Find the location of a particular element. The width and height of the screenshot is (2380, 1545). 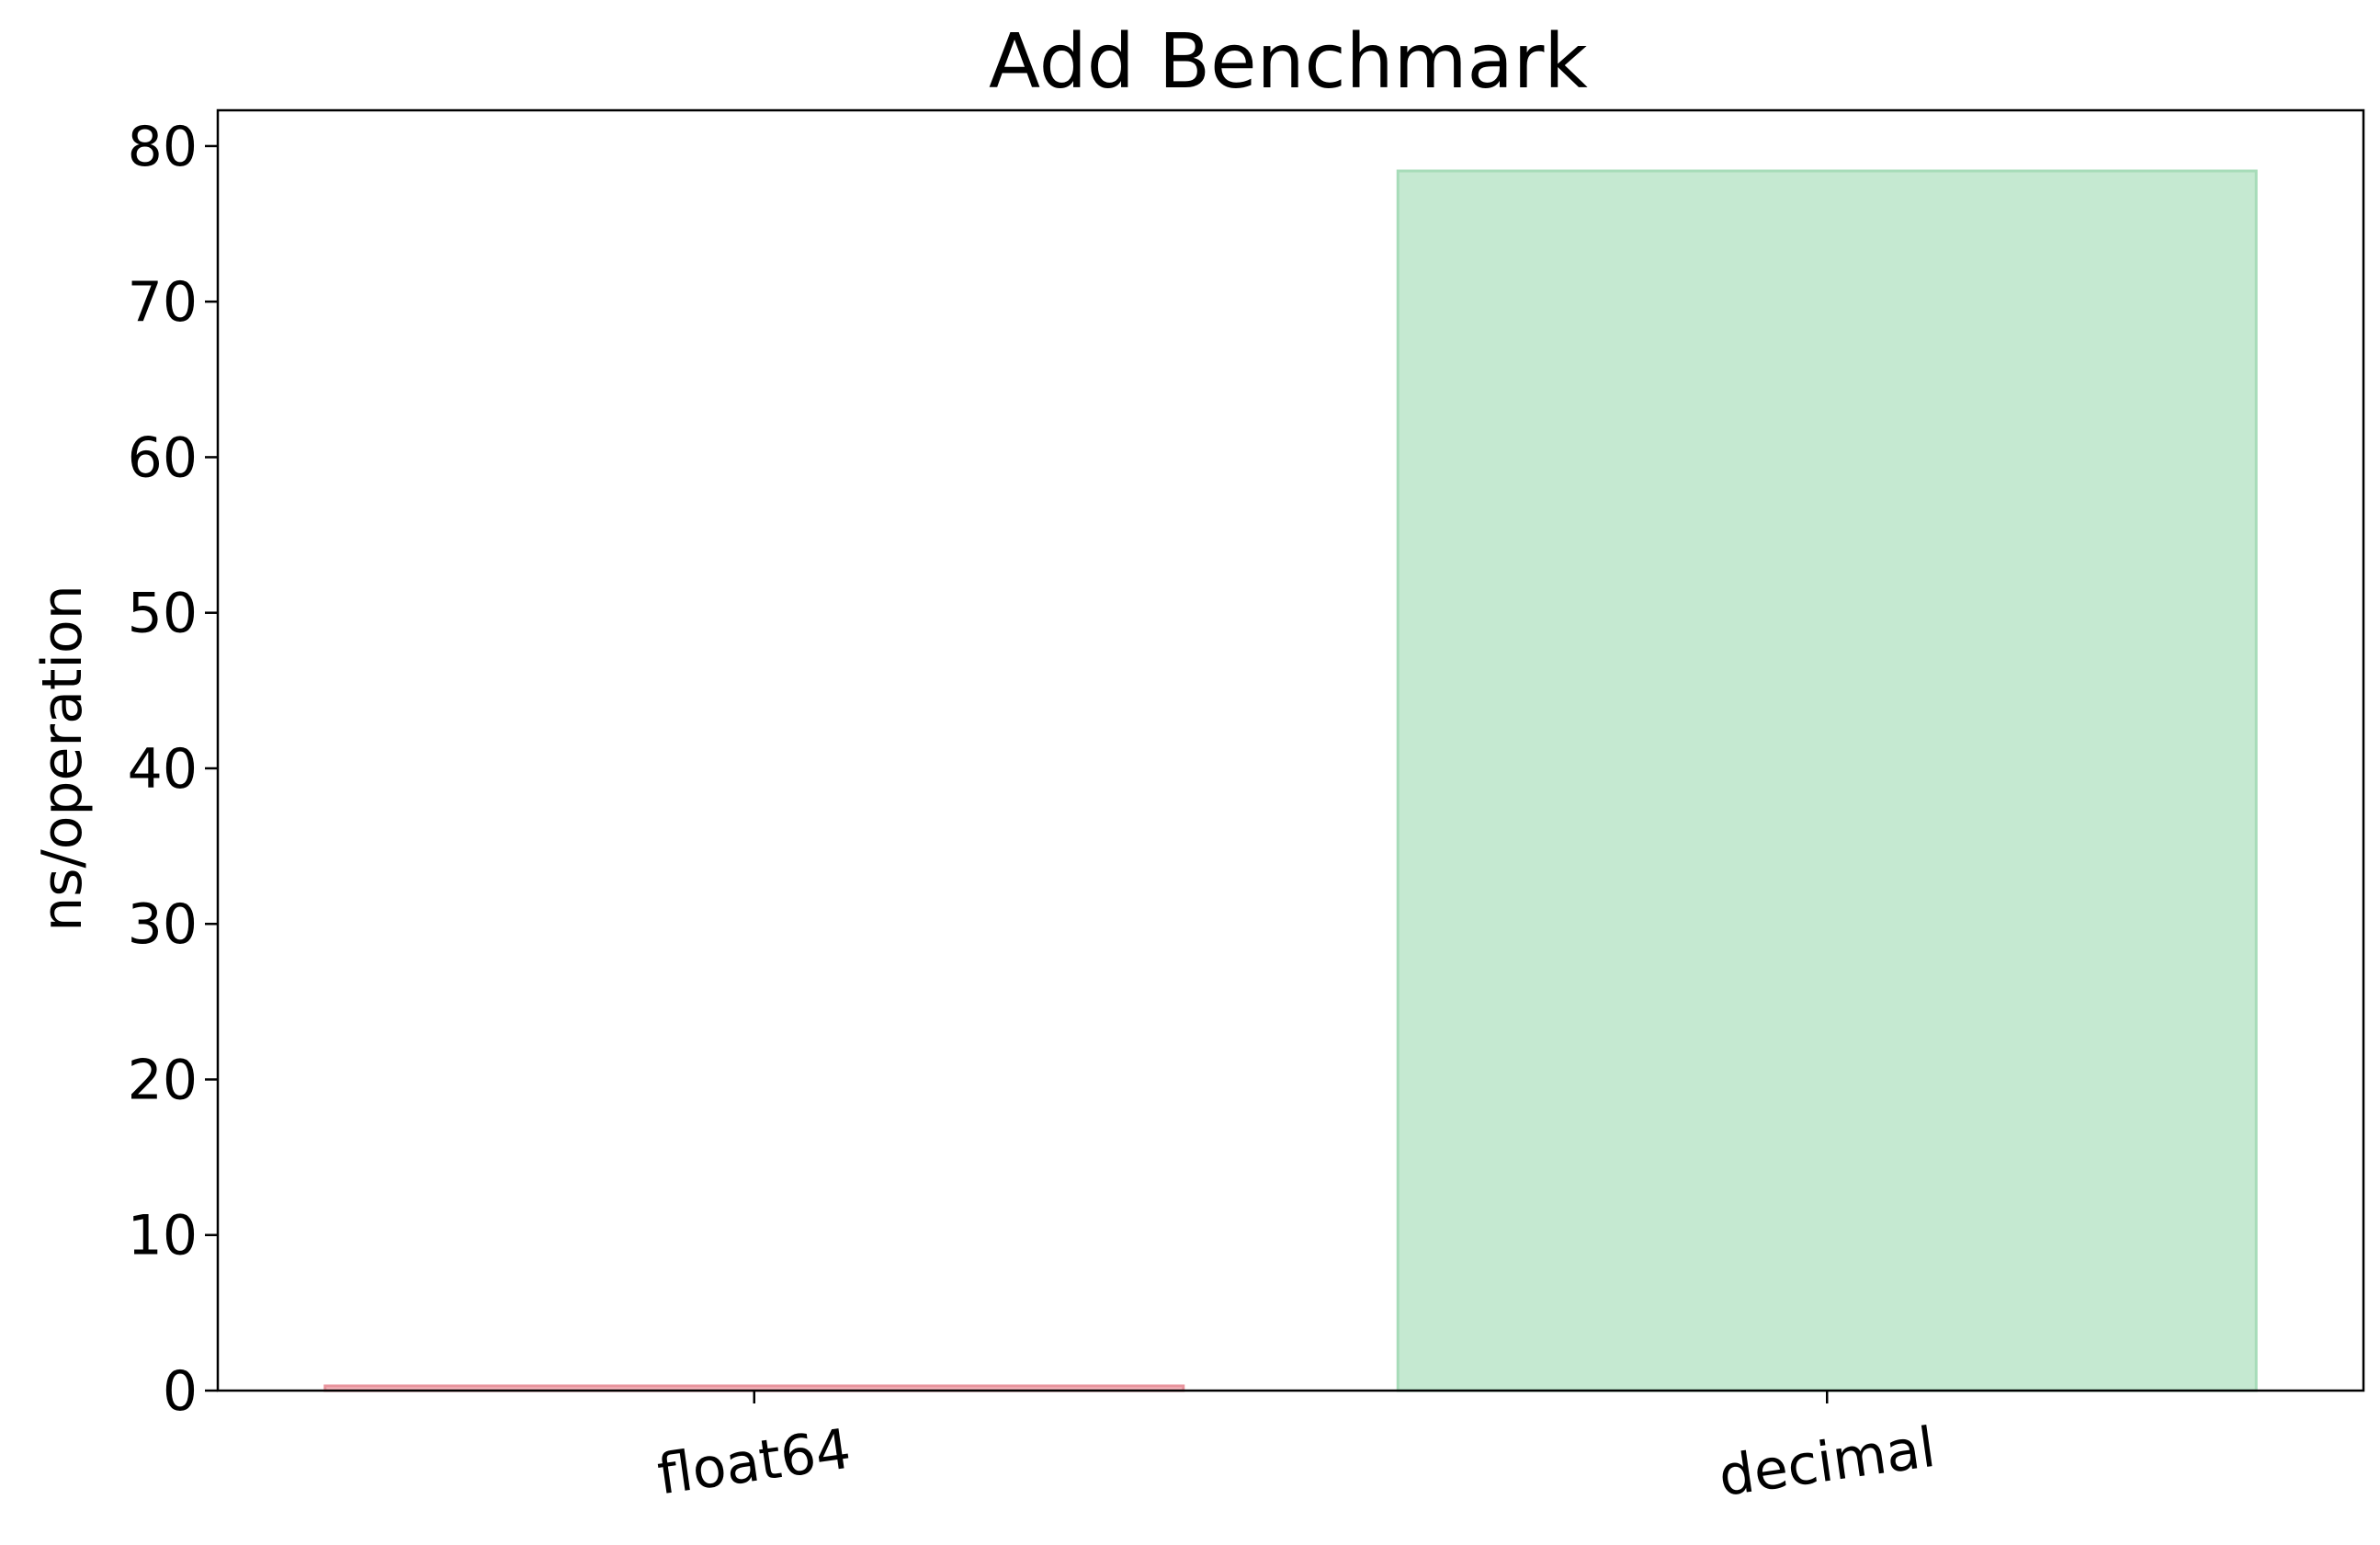

y-tick-label: 70 is located at coordinates (163, 303).